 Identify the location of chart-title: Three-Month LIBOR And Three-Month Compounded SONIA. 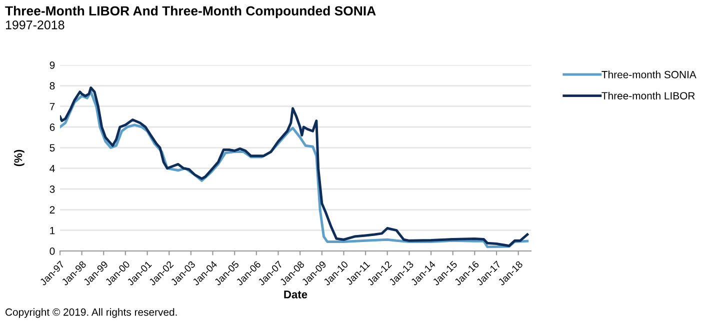
(190, 12).